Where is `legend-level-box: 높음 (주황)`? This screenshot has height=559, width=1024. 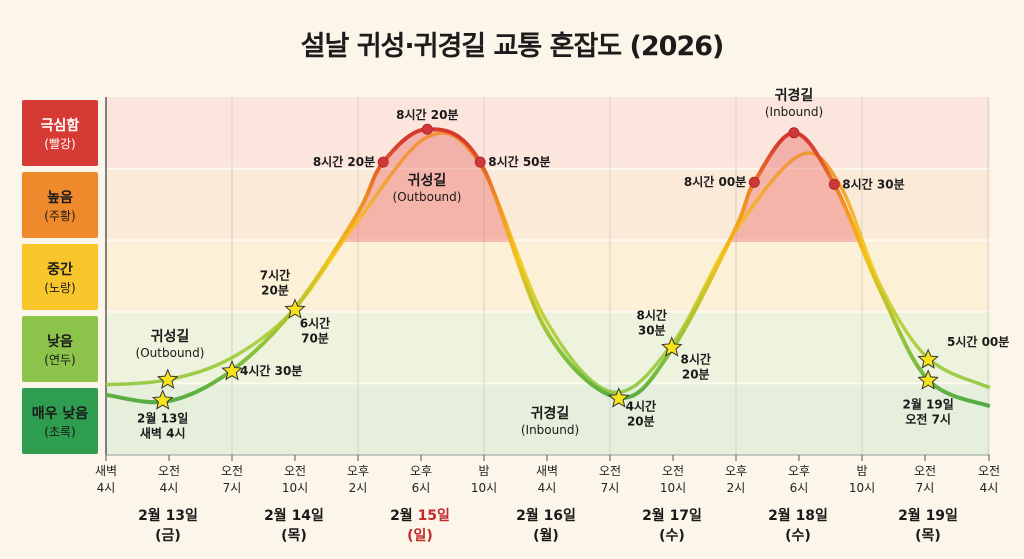
legend-level-box: 높음 (주황) is located at coordinates (60, 205).